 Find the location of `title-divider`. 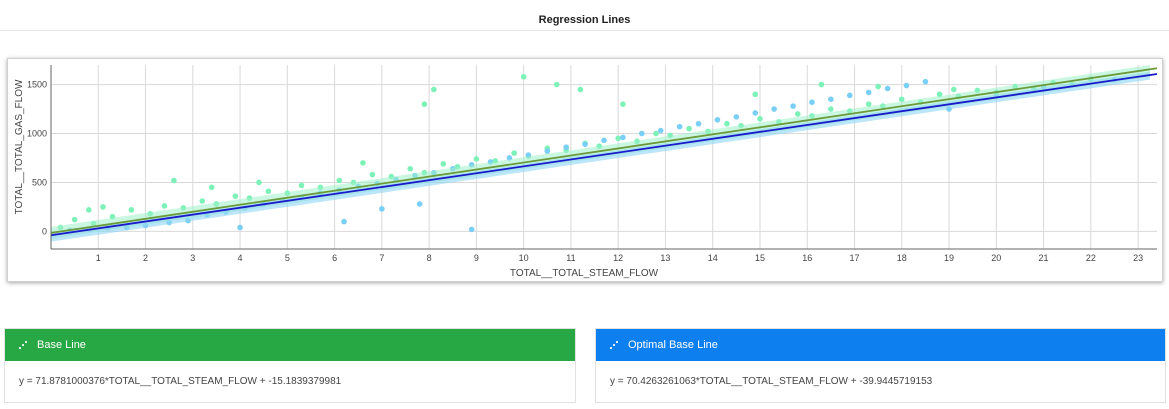

title-divider is located at coordinates (584, 30).